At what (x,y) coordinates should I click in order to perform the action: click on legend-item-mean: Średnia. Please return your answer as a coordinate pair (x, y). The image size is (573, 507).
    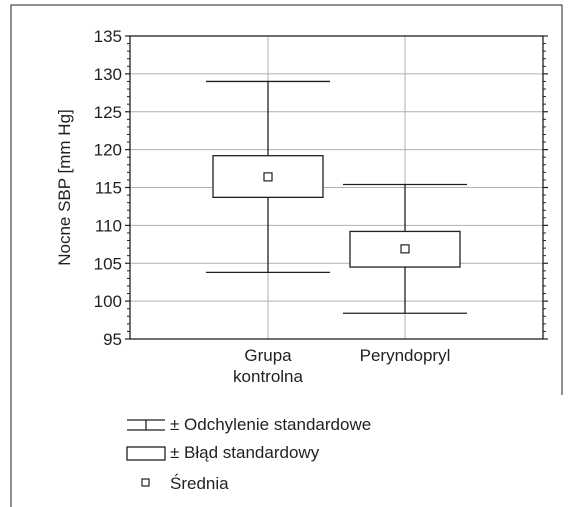
    Looking at the image, I should click on (185, 483).